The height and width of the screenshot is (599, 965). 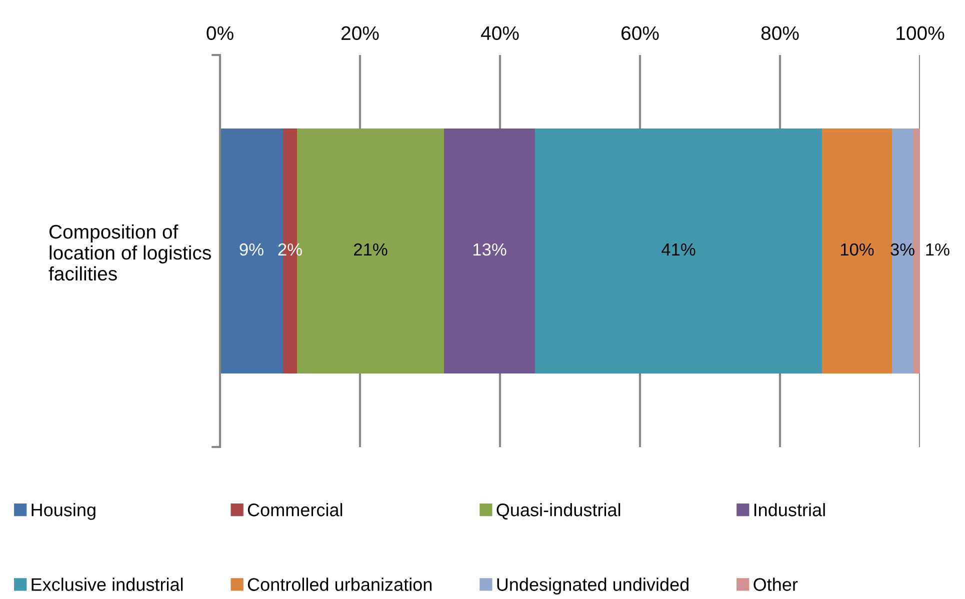 I want to click on data-label: 21%, so click(x=371, y=249).